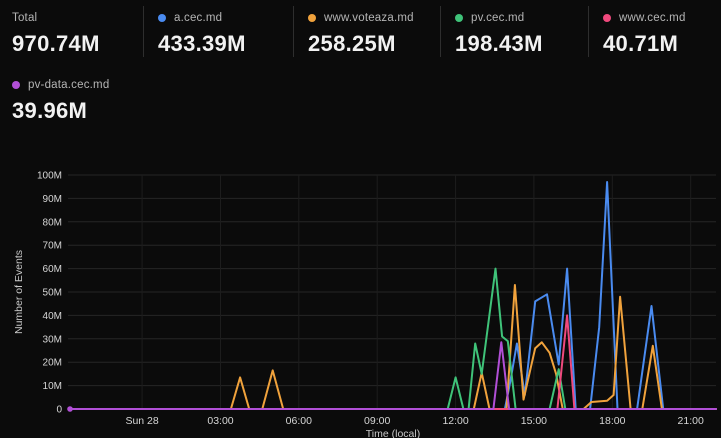 Image resolution: width=721 pixels, height=438 pixels. What do you see at coordinates (50, 110) in the screenshot?
I see `stat-value: 39.96M` at bounding box center [50, 110].